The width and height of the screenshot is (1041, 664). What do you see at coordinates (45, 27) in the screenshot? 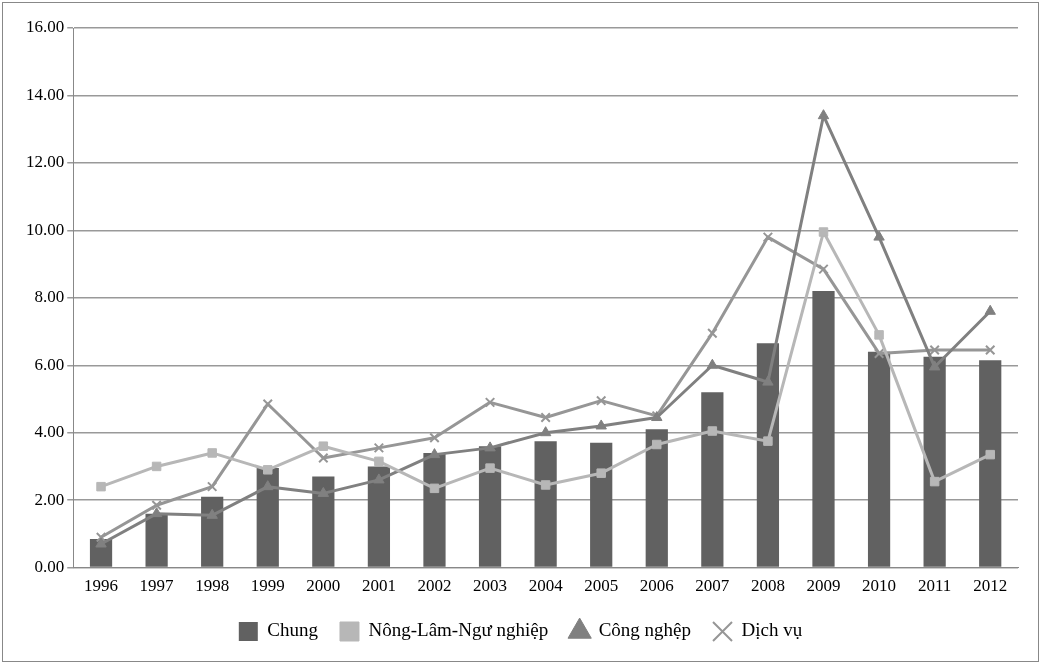
I see `y-tick-label: 16.00` at bounding box center [45, 27].